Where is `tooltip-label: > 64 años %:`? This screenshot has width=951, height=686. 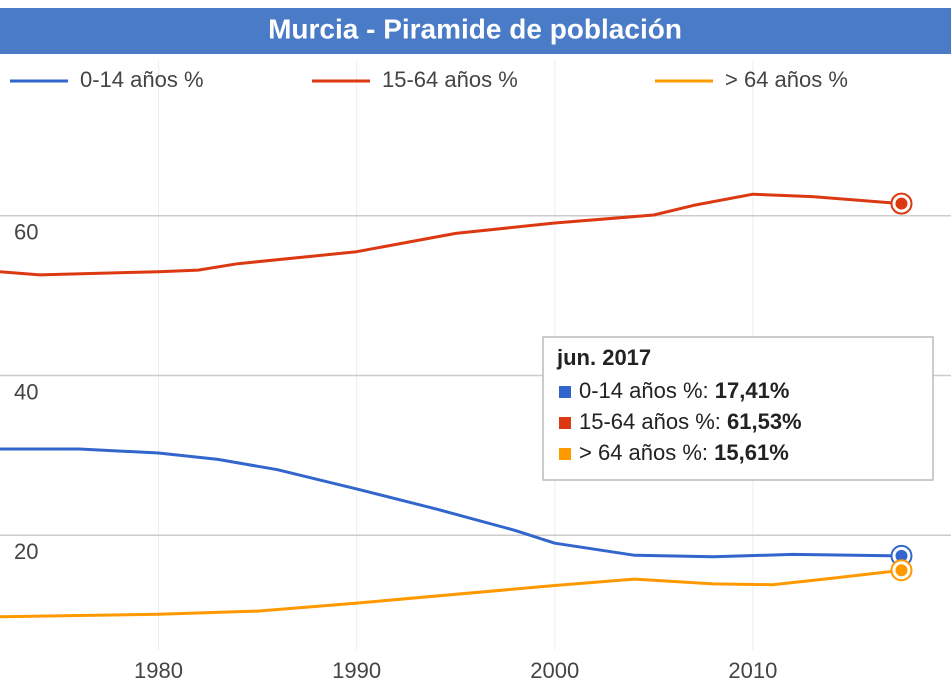 tooltip-label: > 64 años %: is located at coordinates (643, 452).